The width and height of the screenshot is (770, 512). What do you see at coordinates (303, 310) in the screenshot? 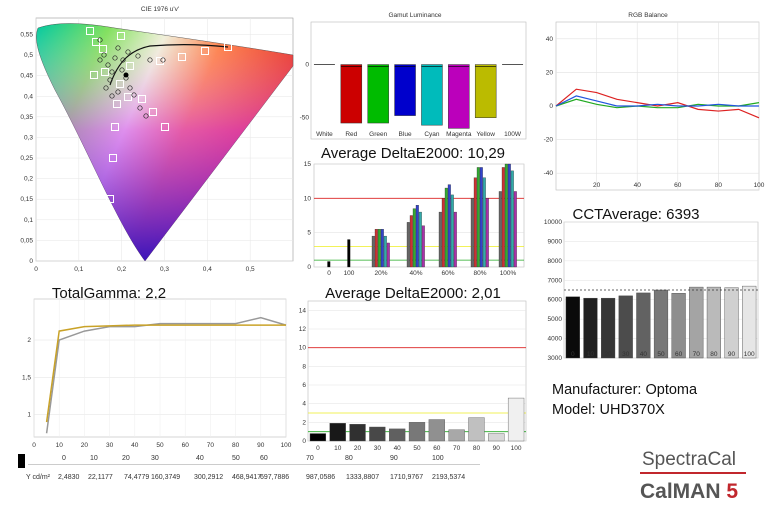
I see `de2-y-tick: 14` at bounding box center [303, 310].